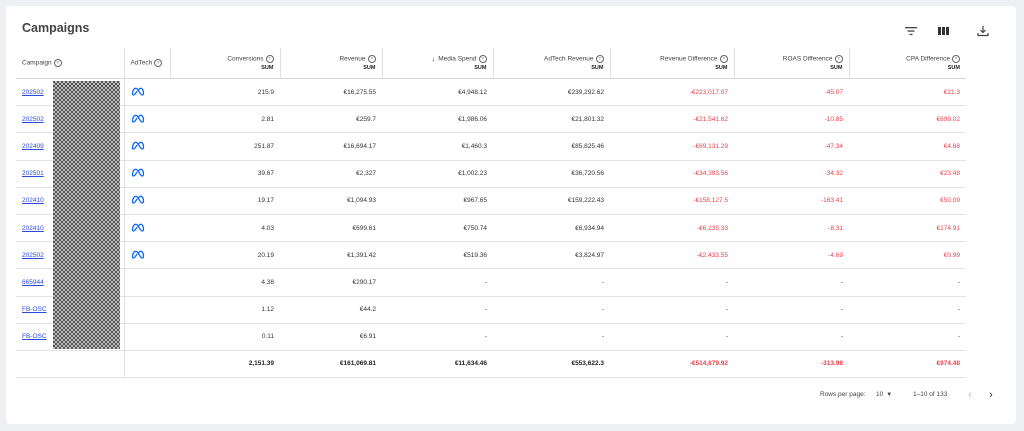 Image resolution: width=1024 pixels, height=431 pixels. What do you see at coordinates (907, 63) in the screenshot?
I see `col-header-cpa-difference: CPA Difference? SUM` at bounding box center [907, 63].